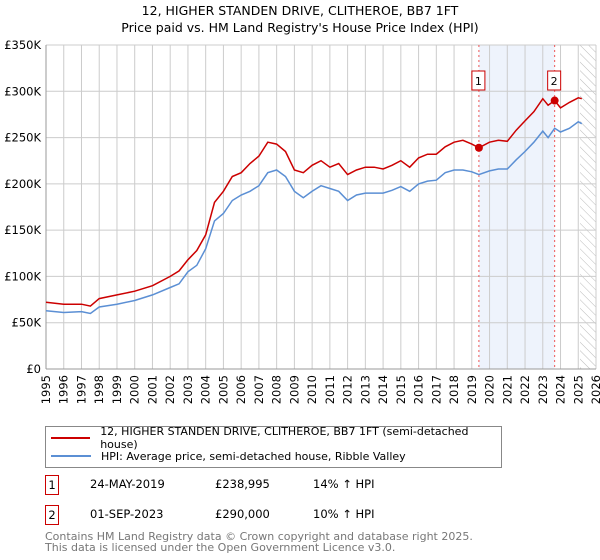 This screenshot has width=600, height=560. I want to click on transaction-price: £290,000, so click(242, 514).